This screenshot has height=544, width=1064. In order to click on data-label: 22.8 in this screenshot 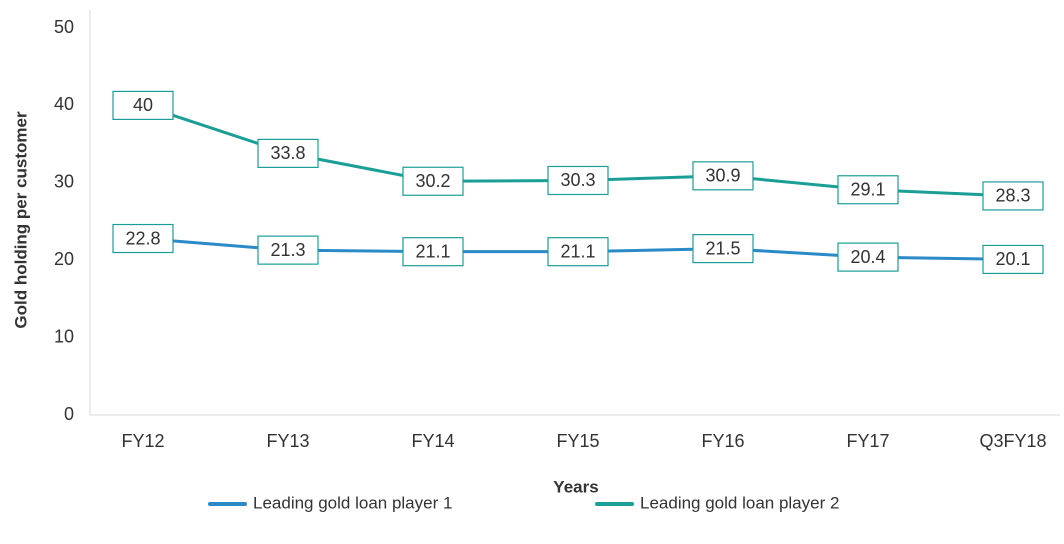, I will do `click(142, 238)`.